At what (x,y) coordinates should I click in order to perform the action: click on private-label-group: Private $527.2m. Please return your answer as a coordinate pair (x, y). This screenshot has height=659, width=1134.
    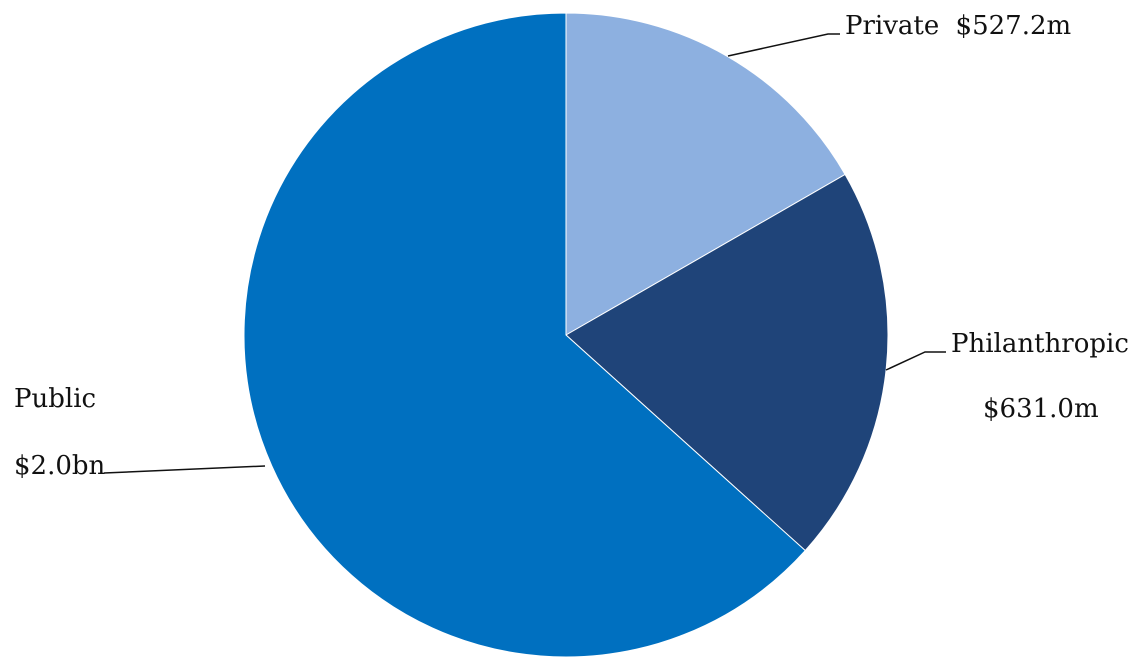
    Looking at the image, I should click on (899, 34).